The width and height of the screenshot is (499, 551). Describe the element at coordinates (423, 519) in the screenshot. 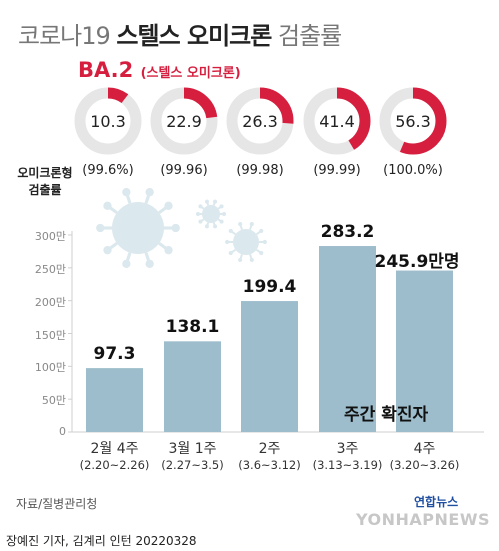

I see `watermark: YONHAPNEWS` at that location.